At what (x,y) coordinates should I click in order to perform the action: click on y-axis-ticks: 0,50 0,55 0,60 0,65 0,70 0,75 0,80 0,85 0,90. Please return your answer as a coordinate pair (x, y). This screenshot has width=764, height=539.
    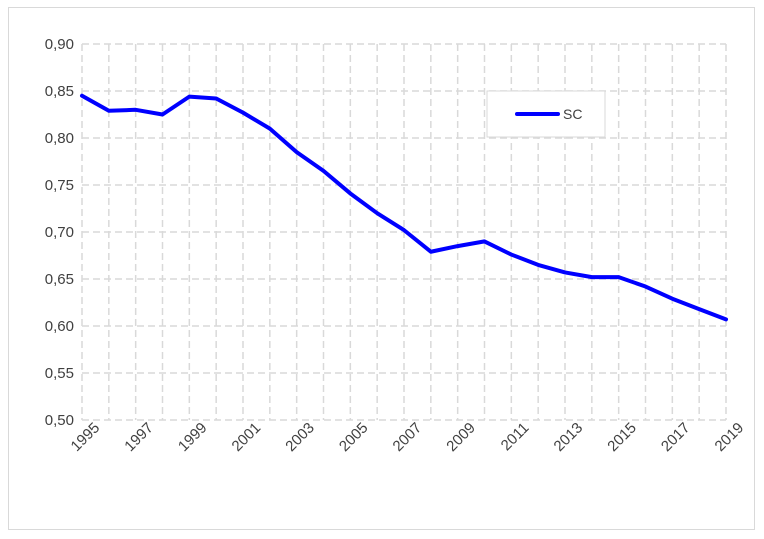
    Looking at the image, I should click on (59, 232).